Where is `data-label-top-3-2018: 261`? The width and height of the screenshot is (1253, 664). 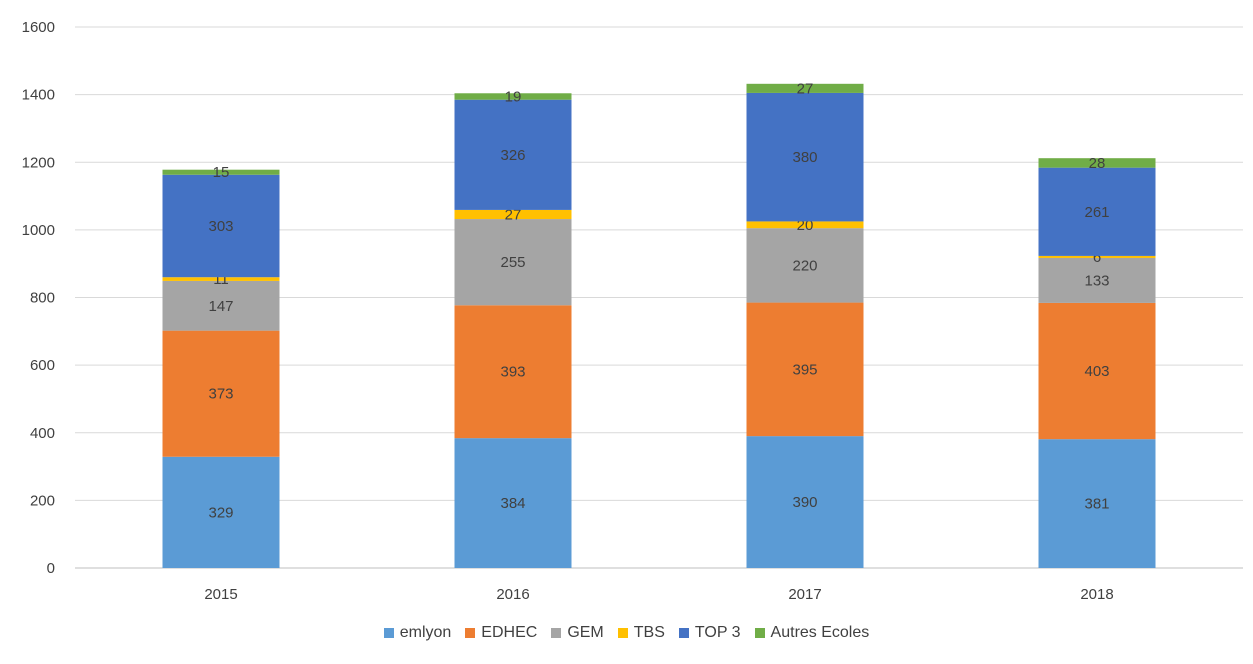 data-label-top-3-2018: 261 is located at coordinates (1096, 212).